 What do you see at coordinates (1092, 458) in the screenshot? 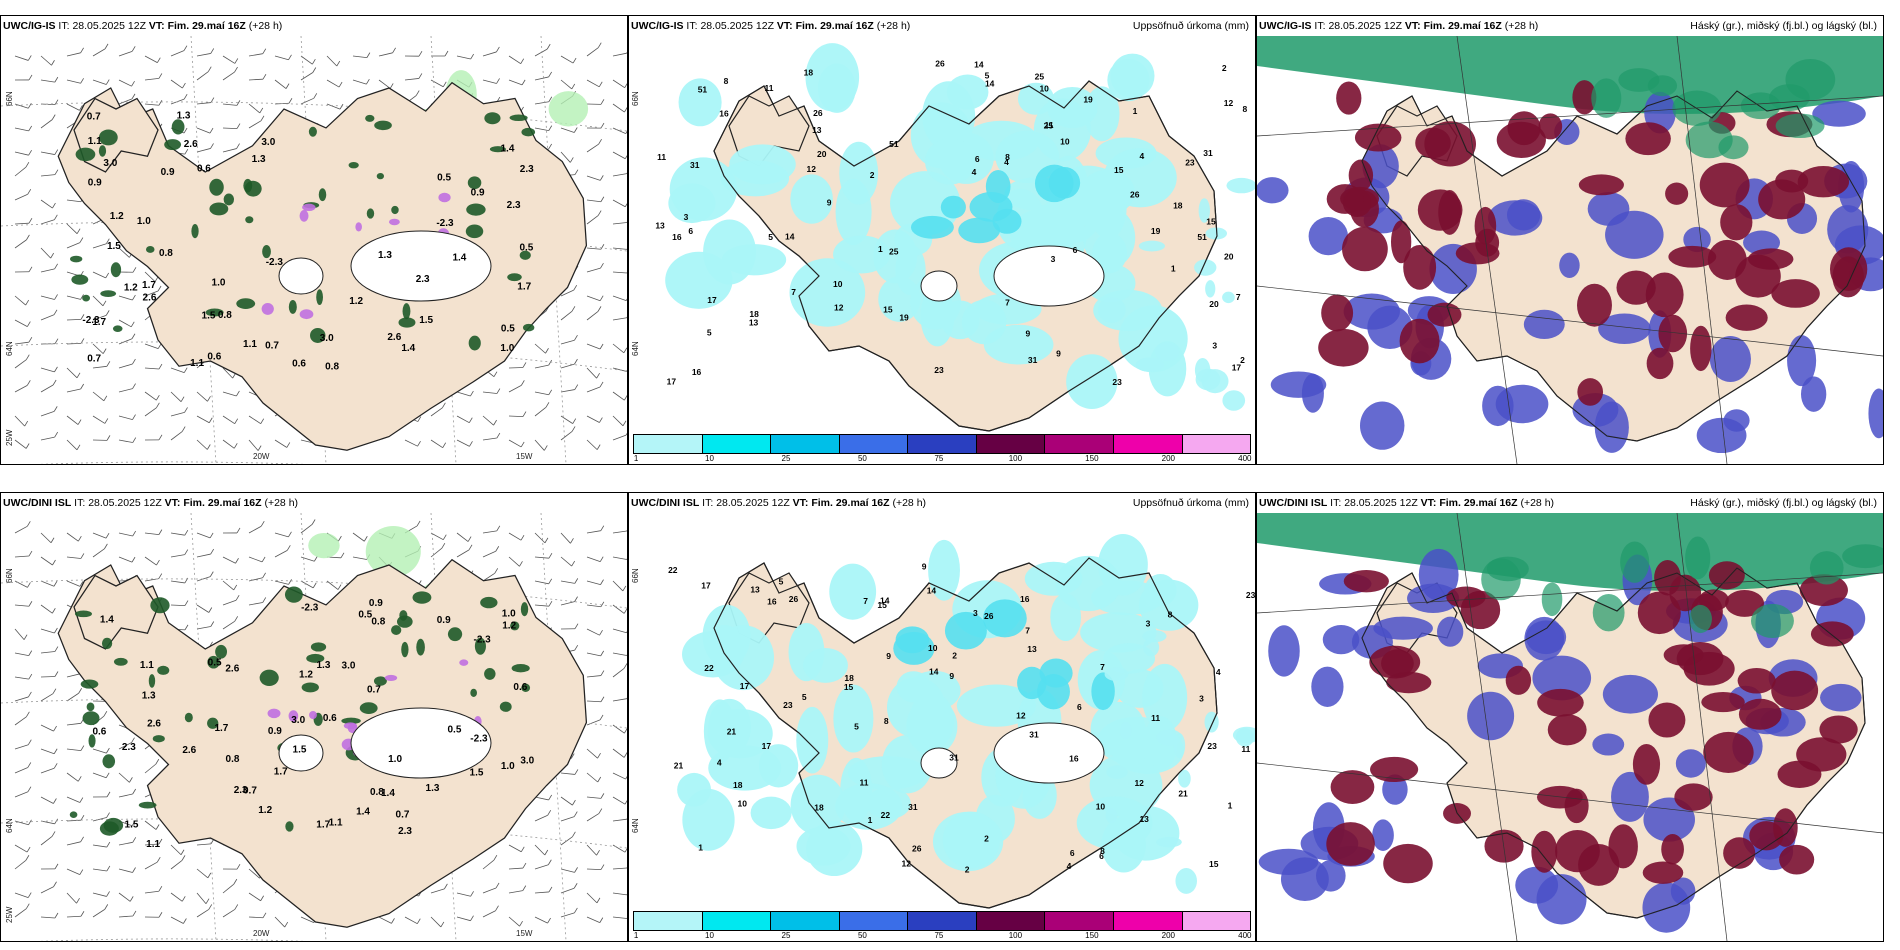
I see `colorbar-tick: 150` at bounding box center [1092, 458].